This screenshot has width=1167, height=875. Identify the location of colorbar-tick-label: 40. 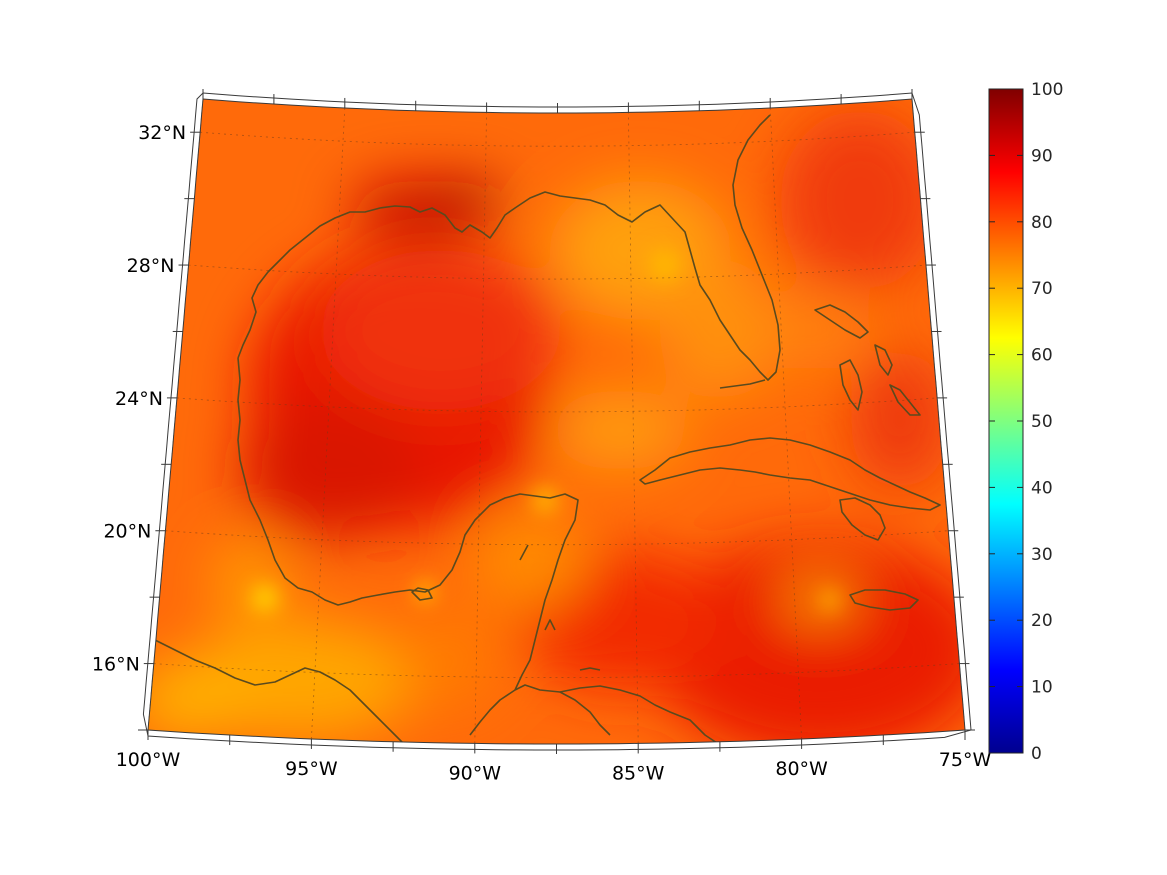
(1042, 488).